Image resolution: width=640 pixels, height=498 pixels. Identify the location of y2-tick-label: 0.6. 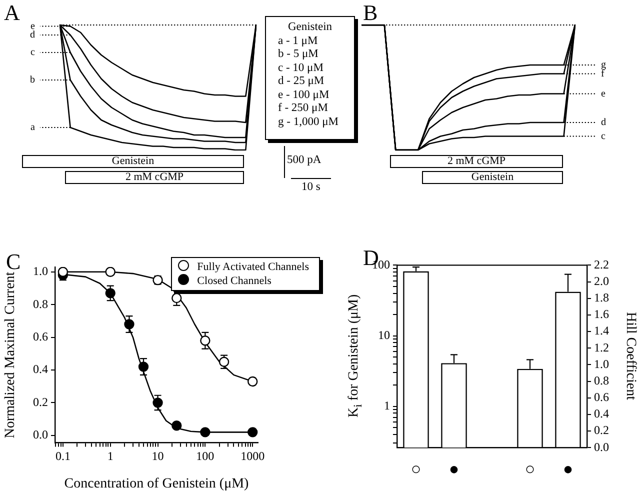
(601, 397).